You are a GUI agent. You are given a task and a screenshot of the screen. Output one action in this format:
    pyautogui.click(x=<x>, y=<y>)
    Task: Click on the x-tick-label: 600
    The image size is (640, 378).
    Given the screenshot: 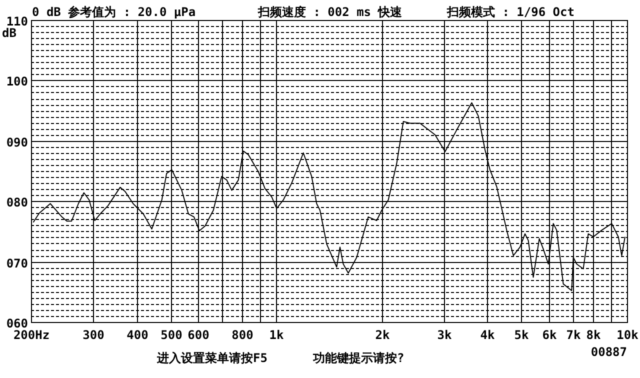 What is the action you would take?
    pyautogui.click(x=199, y=335)
    